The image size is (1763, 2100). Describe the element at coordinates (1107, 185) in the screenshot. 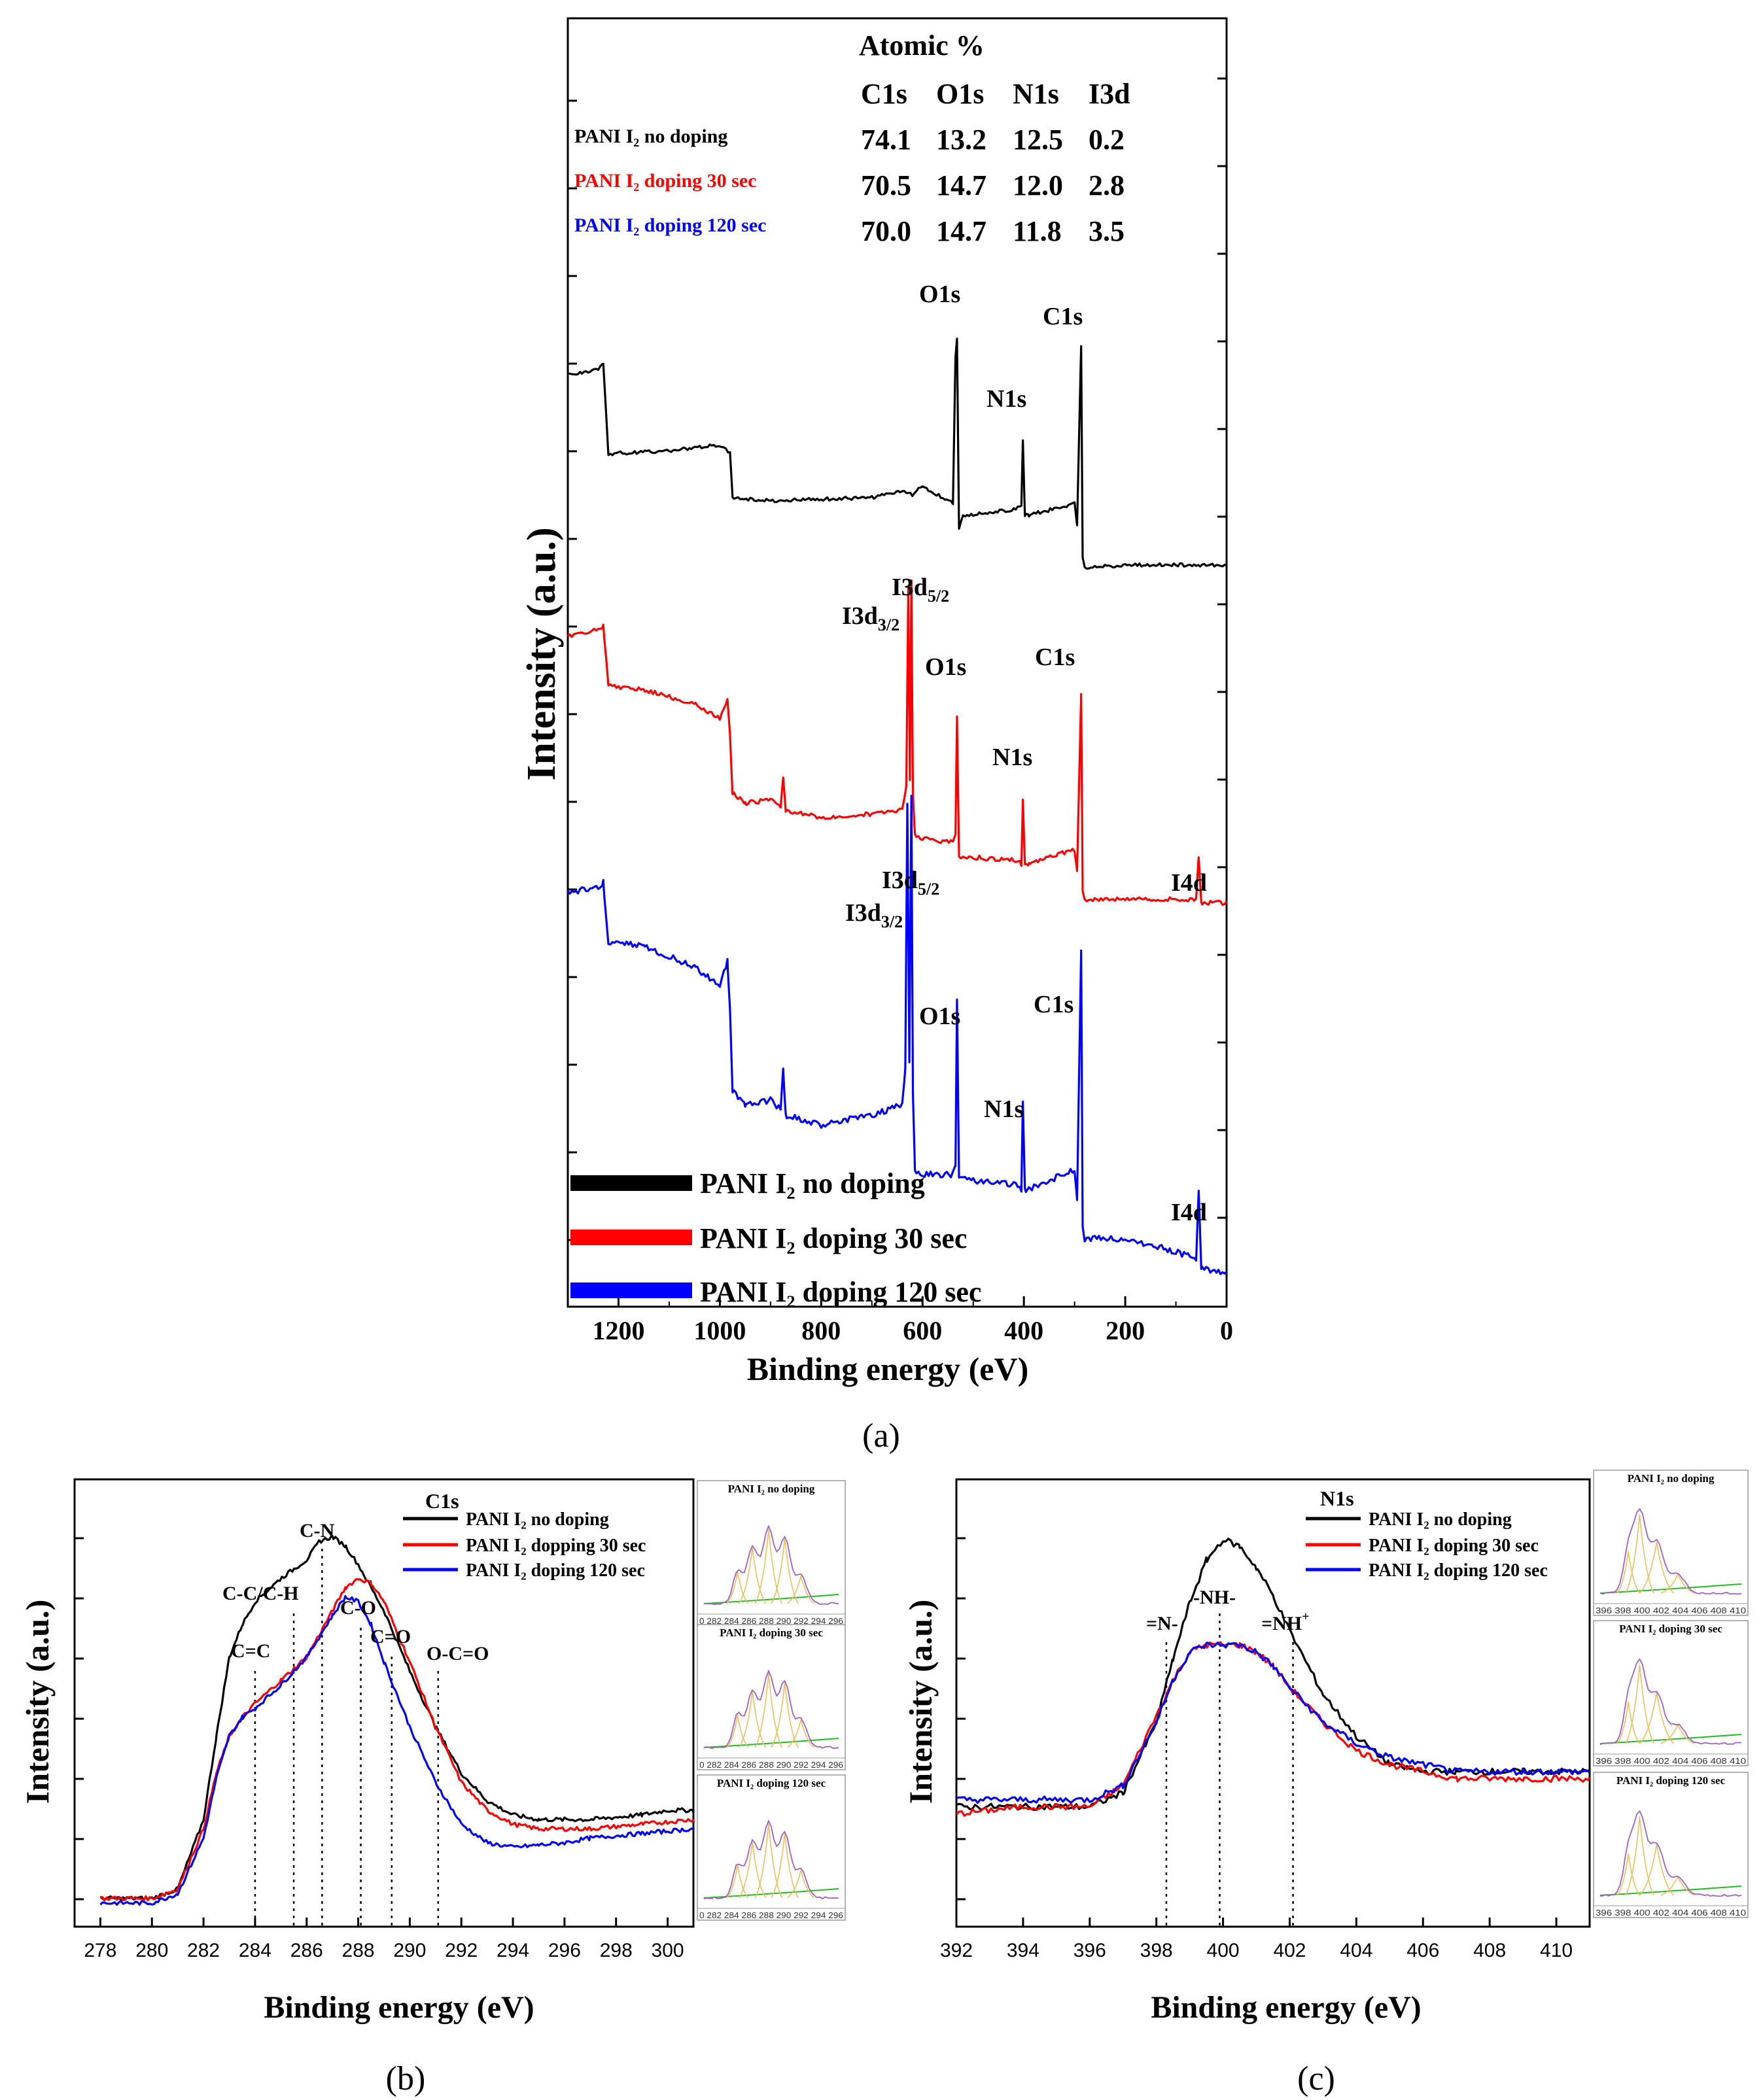

I see `table-cell: 2.8` at that location.